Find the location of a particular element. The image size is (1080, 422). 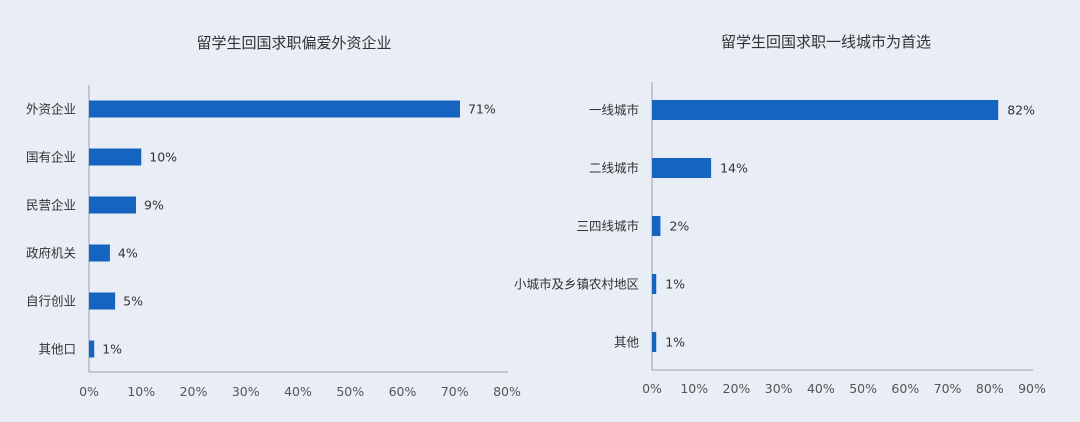

chart-left-category-label: 政府机关 is located at coordinates (51, 253).